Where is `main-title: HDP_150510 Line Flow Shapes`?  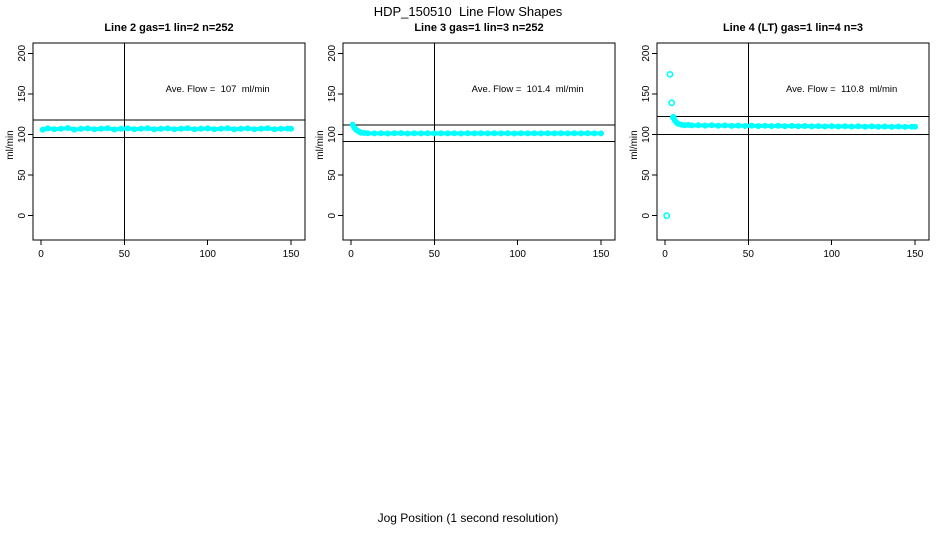 main-title: HDP_150510 Line Flow Shapes is located at coordinates (468, 11).